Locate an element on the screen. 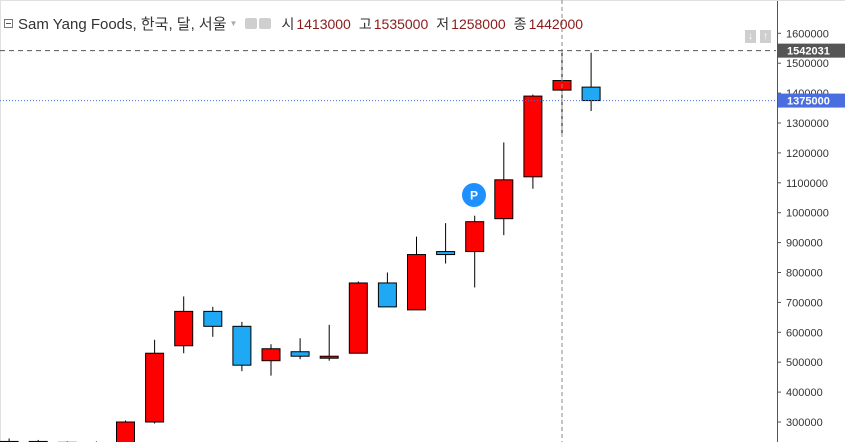  y-tick-label: 800000 is located at coordinates (804, 274).